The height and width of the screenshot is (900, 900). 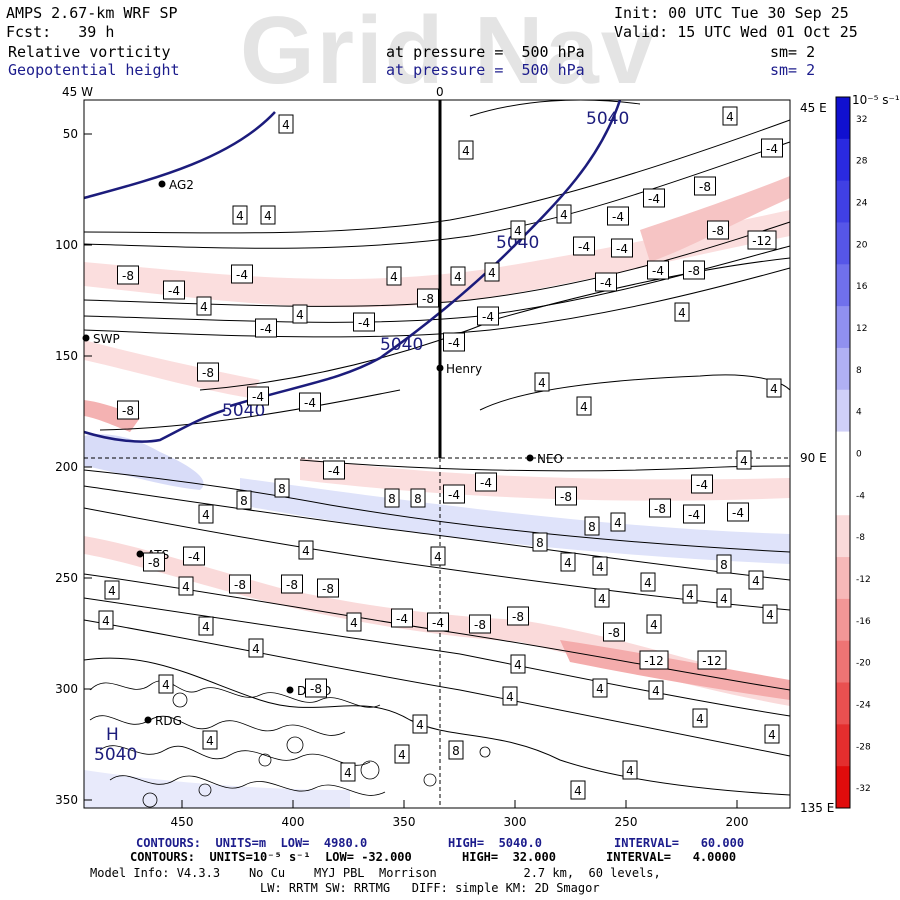 I want to click on field1-smoothing: sm= 2, so click(x=793, y=52).